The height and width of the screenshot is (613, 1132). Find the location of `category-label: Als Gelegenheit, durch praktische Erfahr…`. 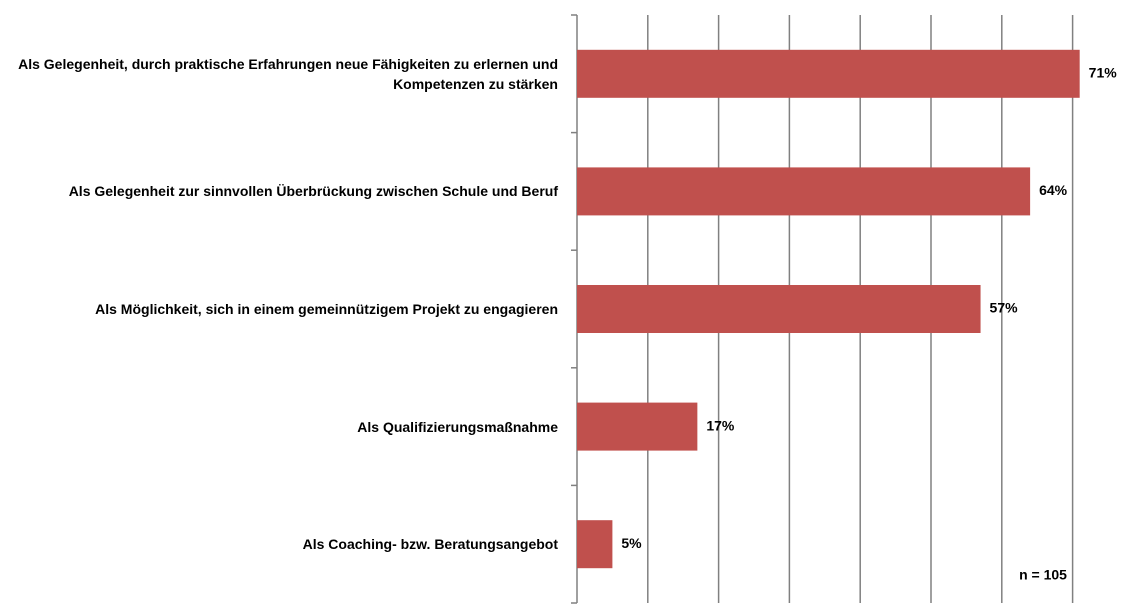

category-label: Als Gelegenheit, durch praktische Erfahr… is located at coordinates (288, 73).